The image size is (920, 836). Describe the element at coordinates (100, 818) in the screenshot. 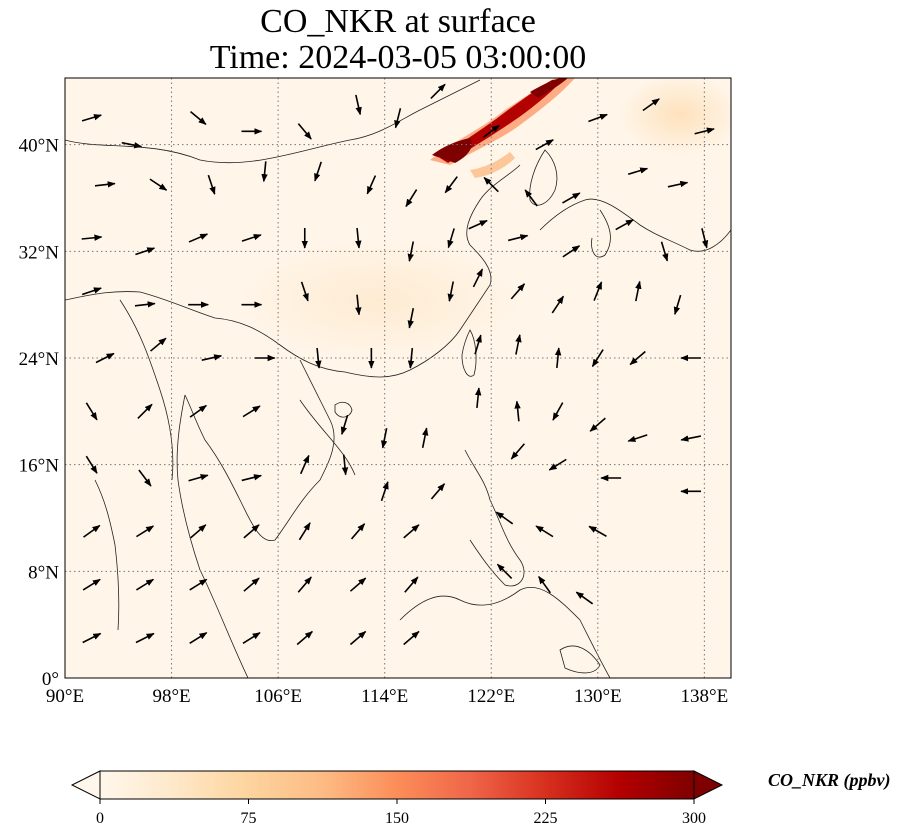

I see `colorbar-tick-label: 0` at that location.